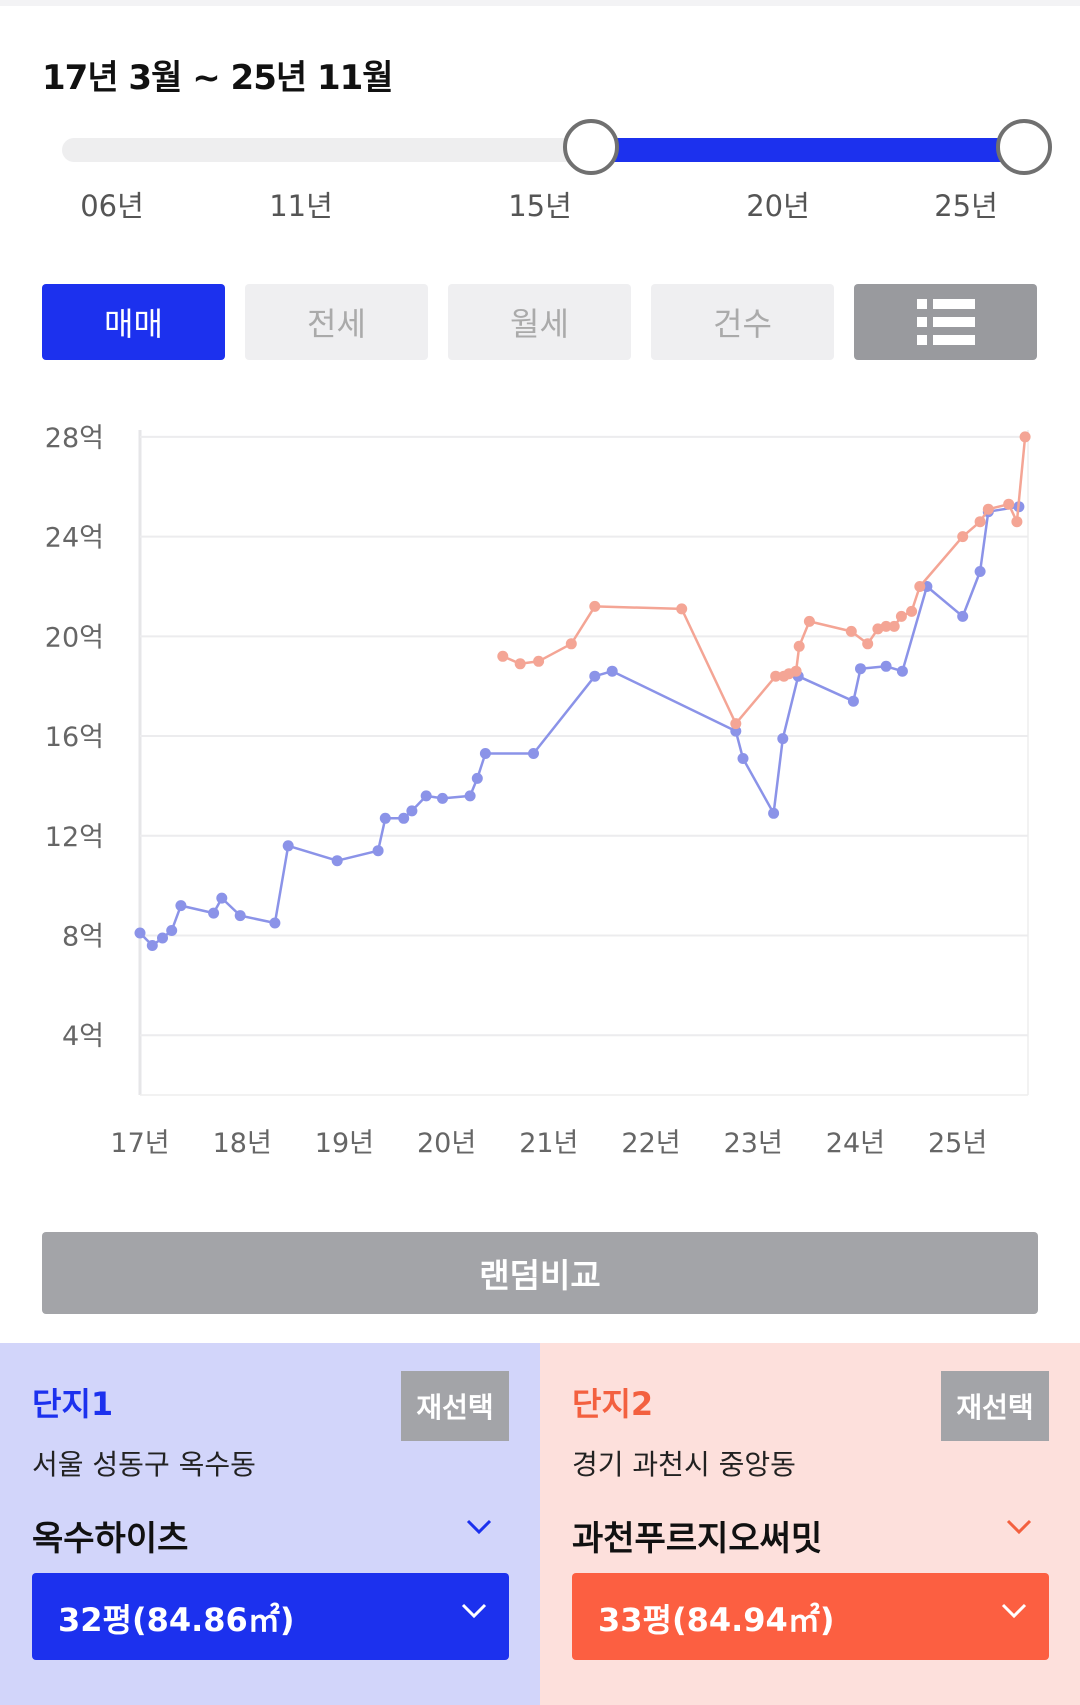 The height and width of the screenshot is (1705, 1080). Describe the element at coordinates (139, 1143) in the screenshot. I see `x-tick-label: 17년` at that location.